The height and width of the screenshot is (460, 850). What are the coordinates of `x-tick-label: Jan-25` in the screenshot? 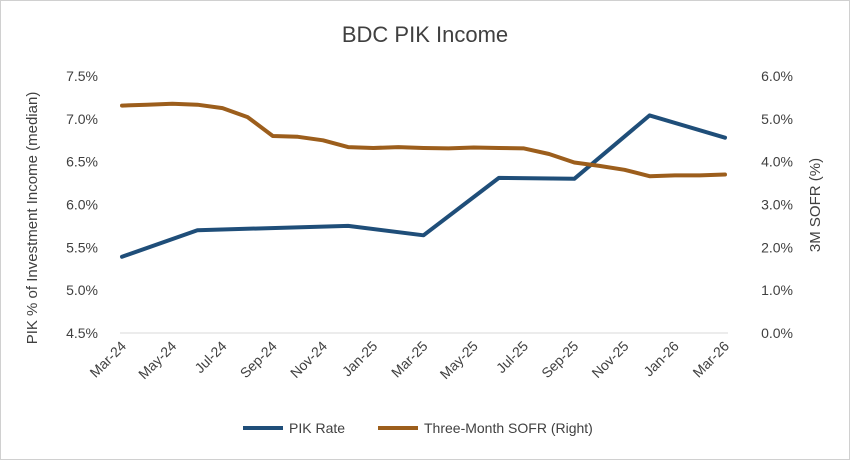 It's located at (360, 359).